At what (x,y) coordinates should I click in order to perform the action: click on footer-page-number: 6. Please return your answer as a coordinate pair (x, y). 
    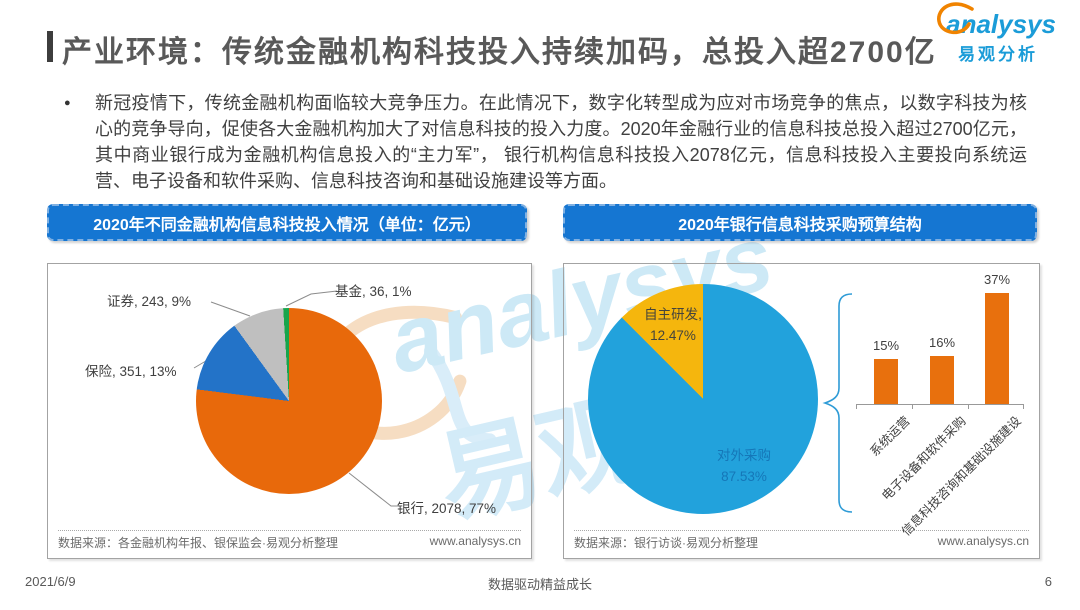
    Looking at the image, I should click on (1048, 581).